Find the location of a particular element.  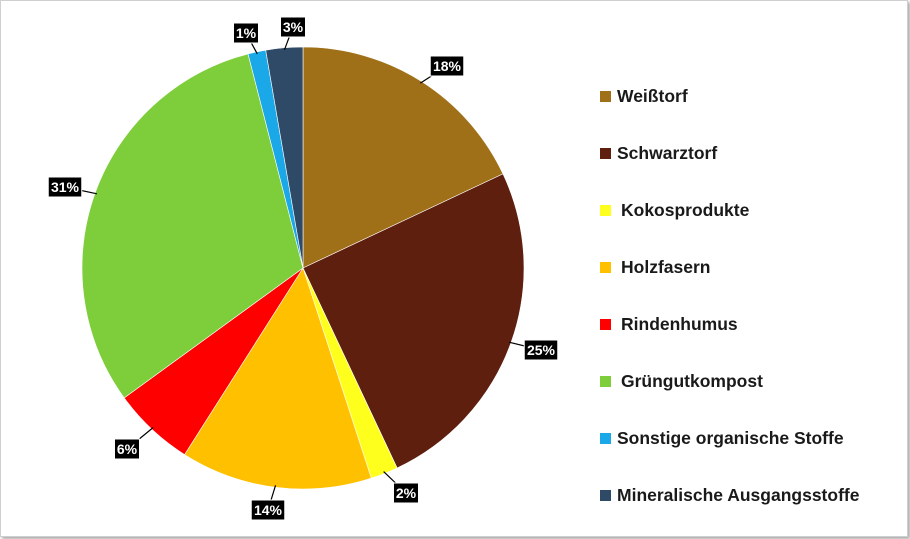

legend-item-sonstige-organische-stoffe: Sonstige organische Stoffe is located at coordinates (750, 438).